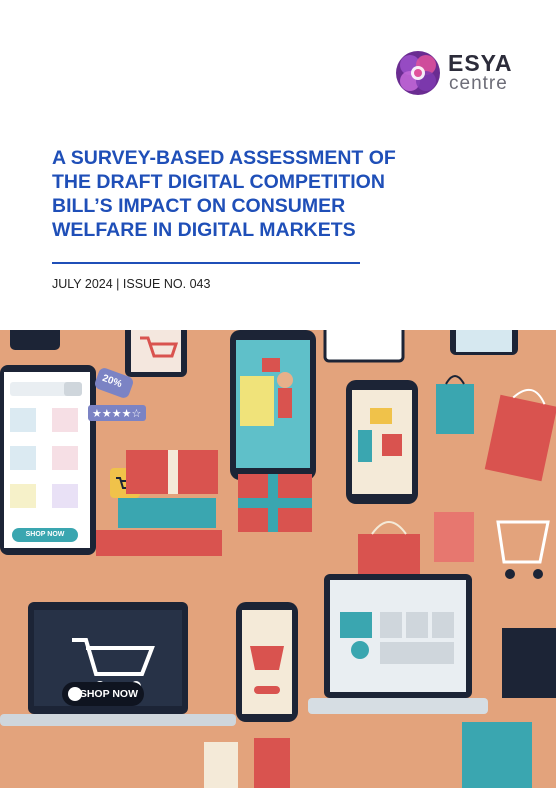 Image resolution: width=556 pixels, height=788 pixels. I want to click on phone-shopping-icon, so click(273, 405).